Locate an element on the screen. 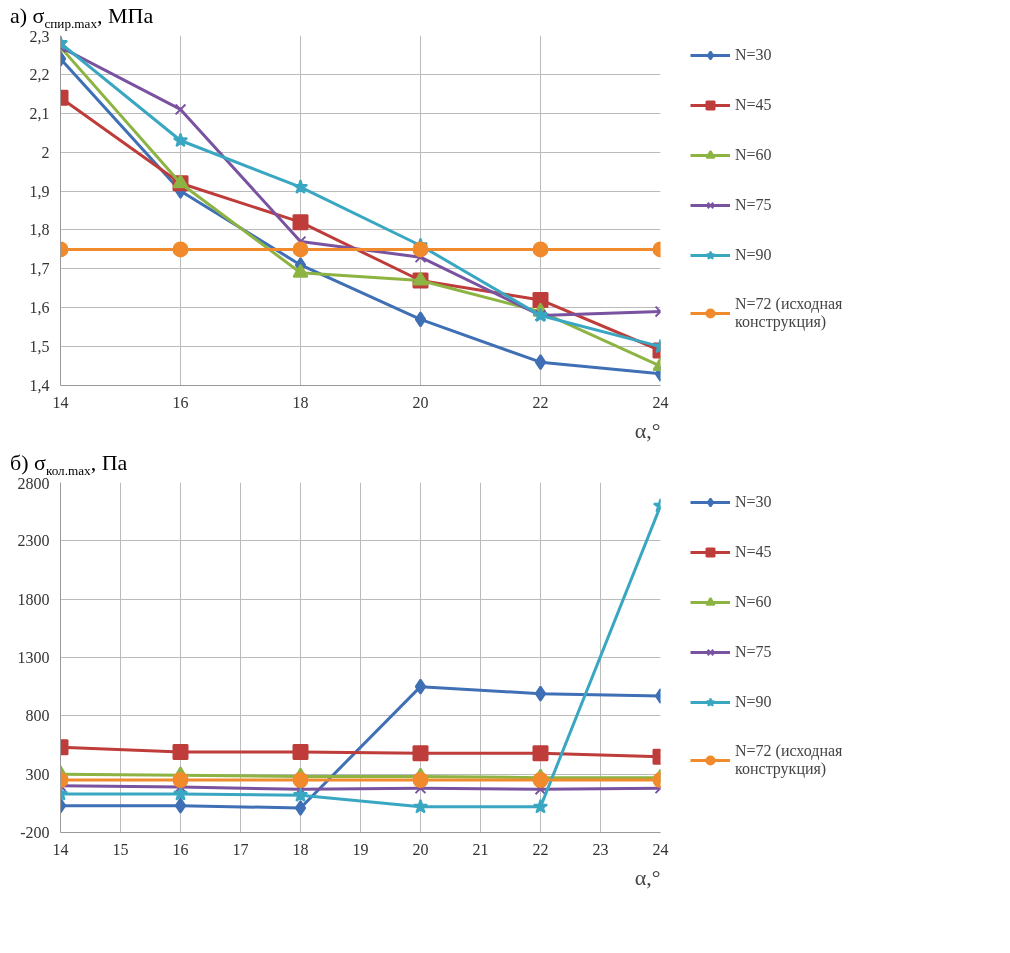 Image resolution: width=1010 pixels, height=953 pixels. y-tick-label: 800 is located at coordinates (37, 716).